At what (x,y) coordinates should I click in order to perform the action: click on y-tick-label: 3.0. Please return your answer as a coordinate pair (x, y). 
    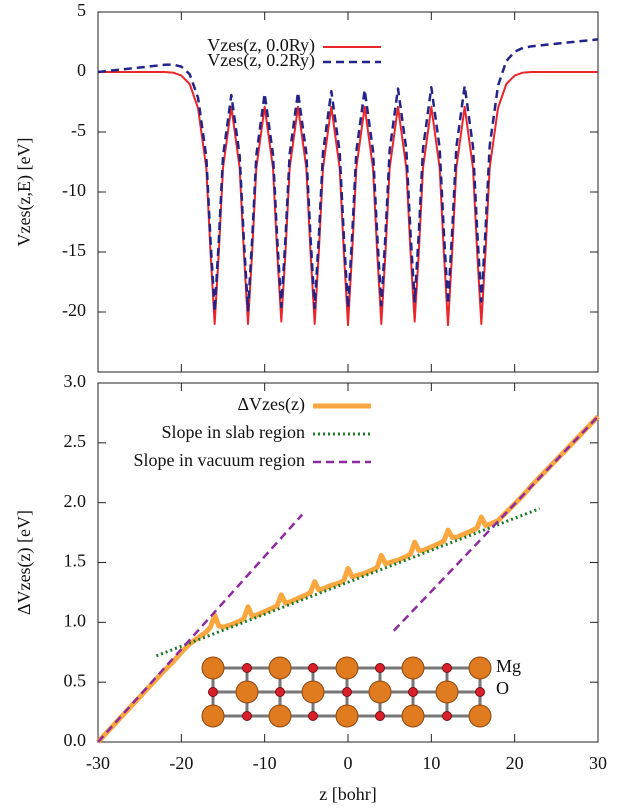
    Looking at the image, I should click on (75, 381).